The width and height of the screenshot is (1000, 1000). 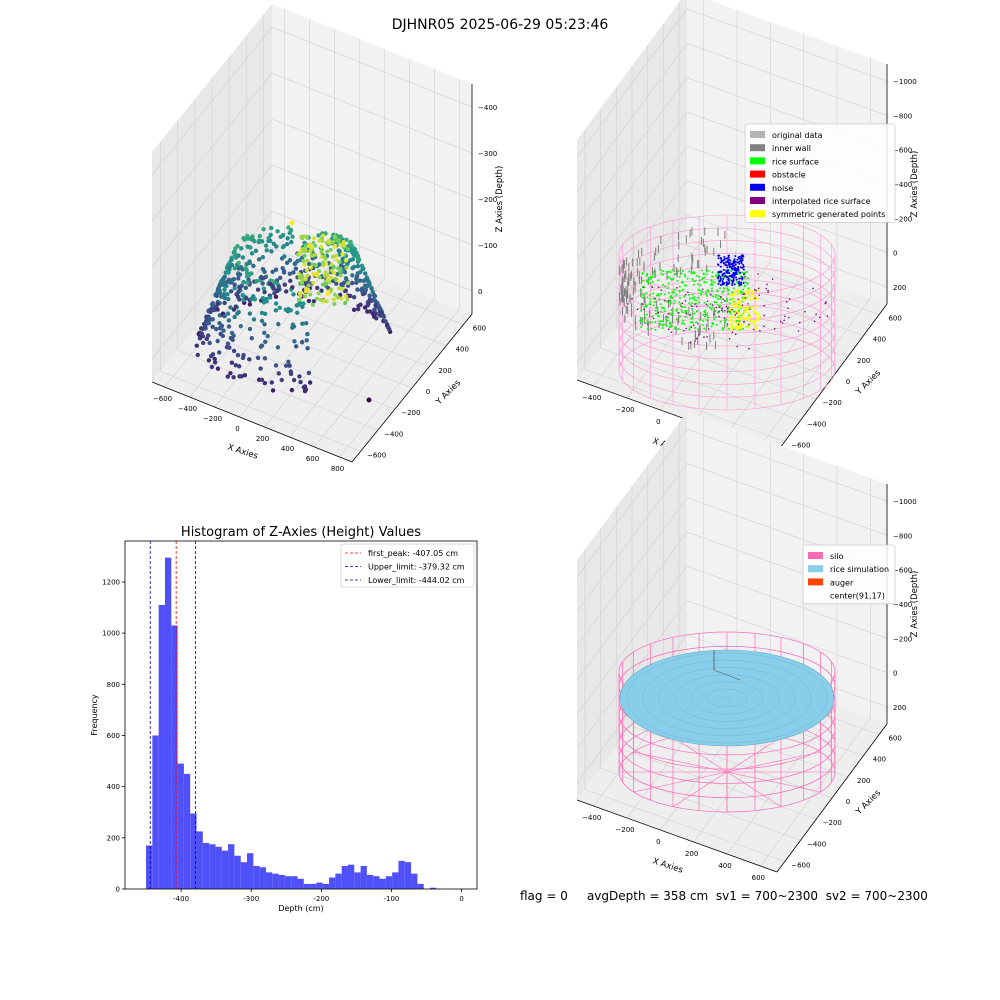 What do you see at coordinates (821, 201) in the screenshot?
I see `legend-label: interpolated rice surface` at bounding box center [821, 201].